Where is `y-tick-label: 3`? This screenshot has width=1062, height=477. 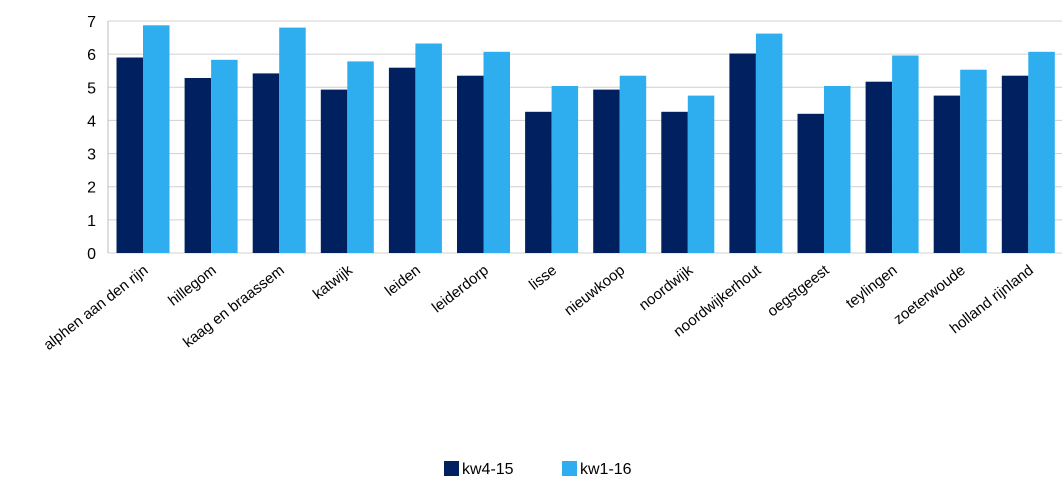
y-tick-label: 3 is located at coordinates (91, 155).